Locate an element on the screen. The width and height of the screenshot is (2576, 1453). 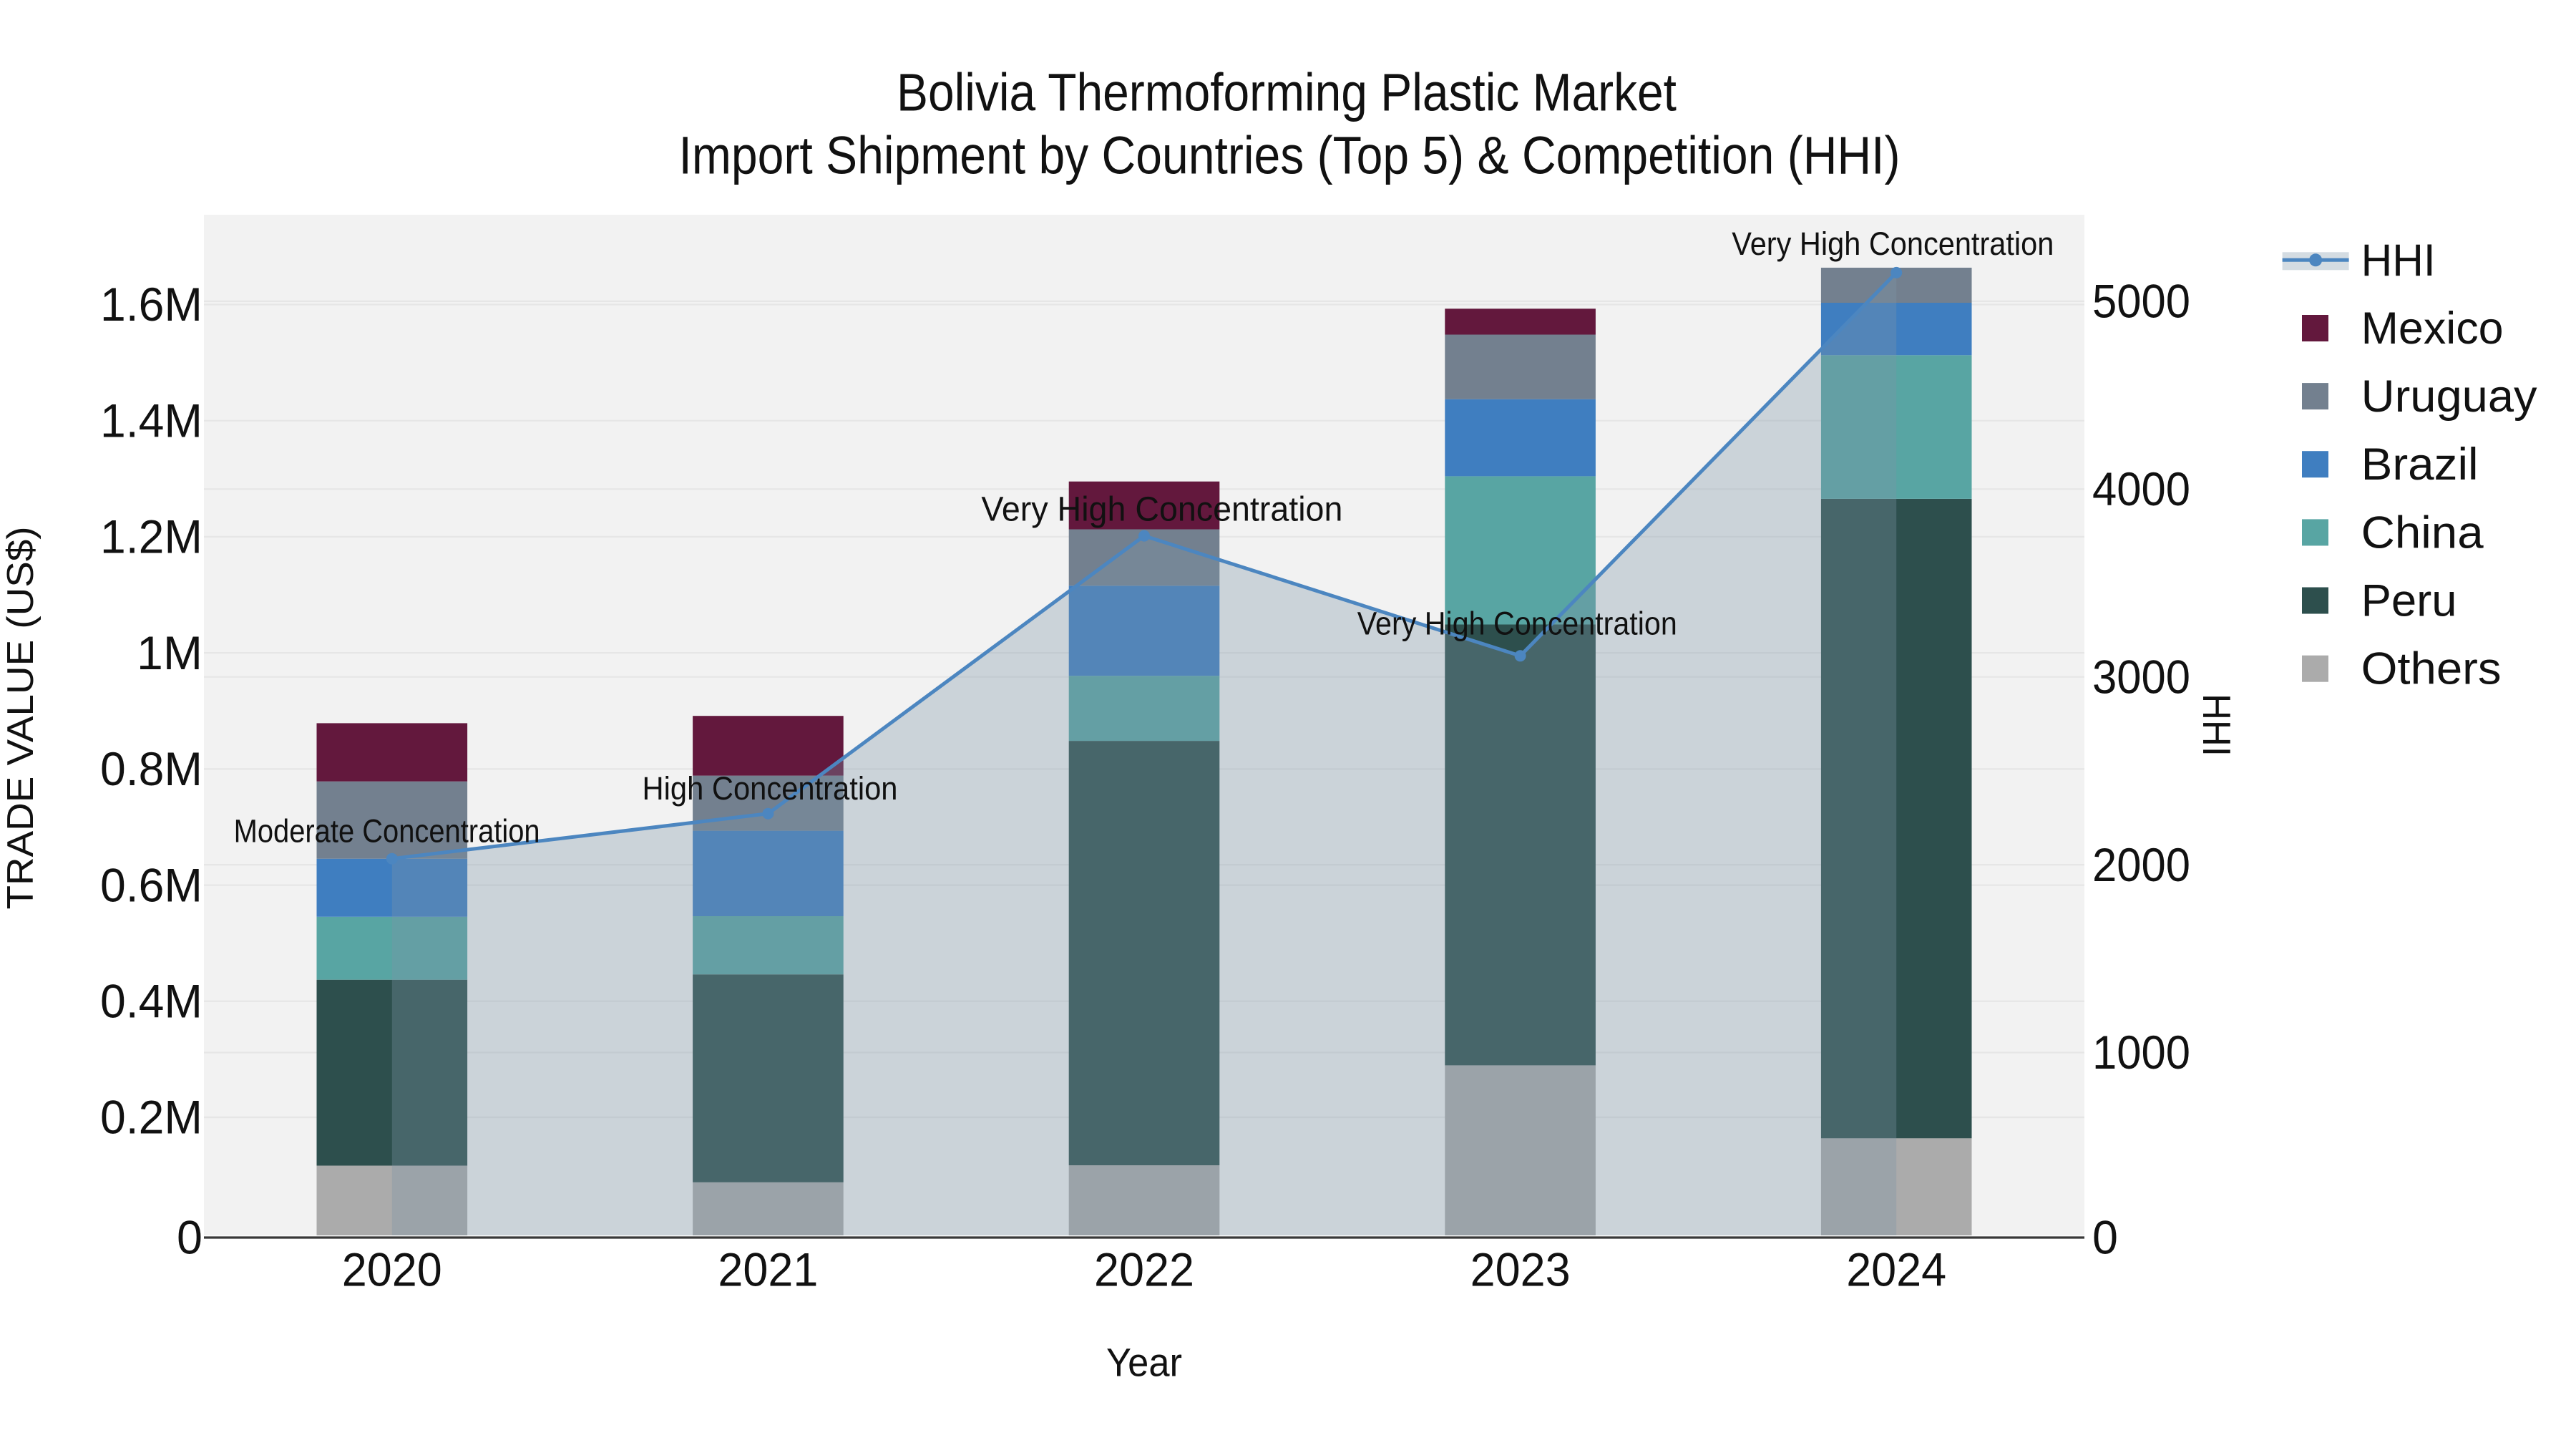
svg-text: China is located at coordinates (2422, 532).